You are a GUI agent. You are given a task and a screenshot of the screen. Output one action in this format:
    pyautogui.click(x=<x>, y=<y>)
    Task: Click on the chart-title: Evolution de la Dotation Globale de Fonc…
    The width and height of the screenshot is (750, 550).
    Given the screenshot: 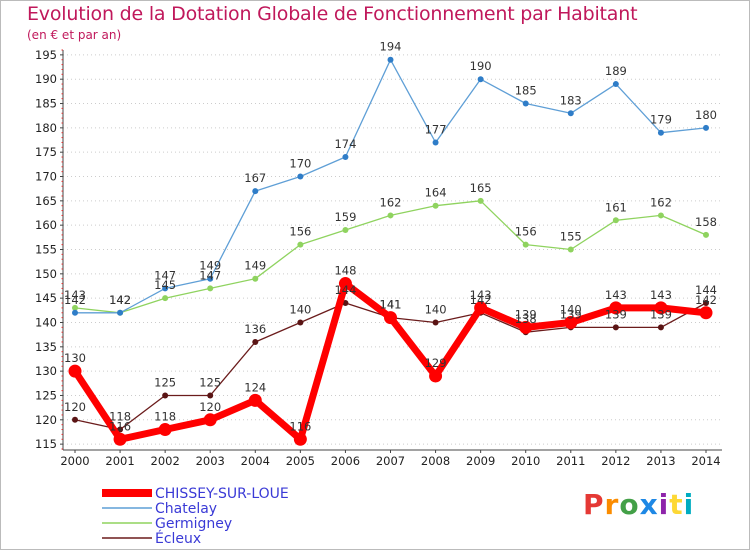 What is the action you would take?
    pyautogui.click(x=332, y=14)
    